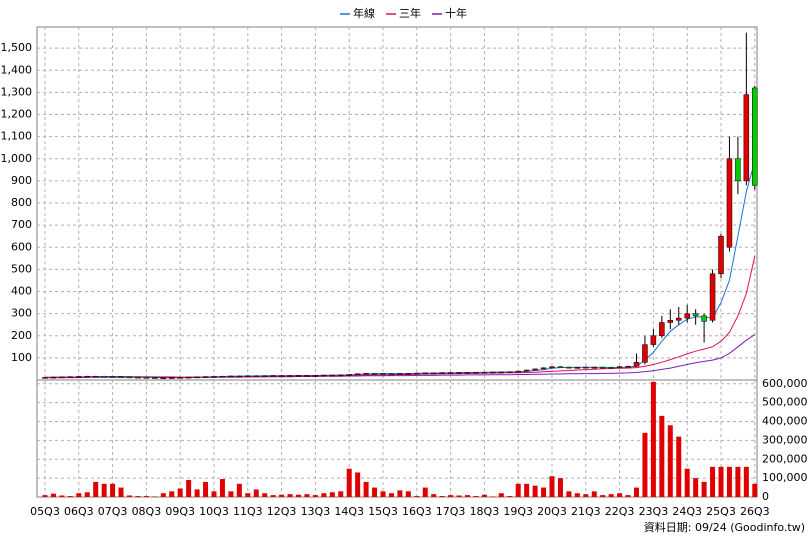  Describe the element at coordinates (552, 511) in the screenshot. I see `x-tick-label: 20Q3` at that location.